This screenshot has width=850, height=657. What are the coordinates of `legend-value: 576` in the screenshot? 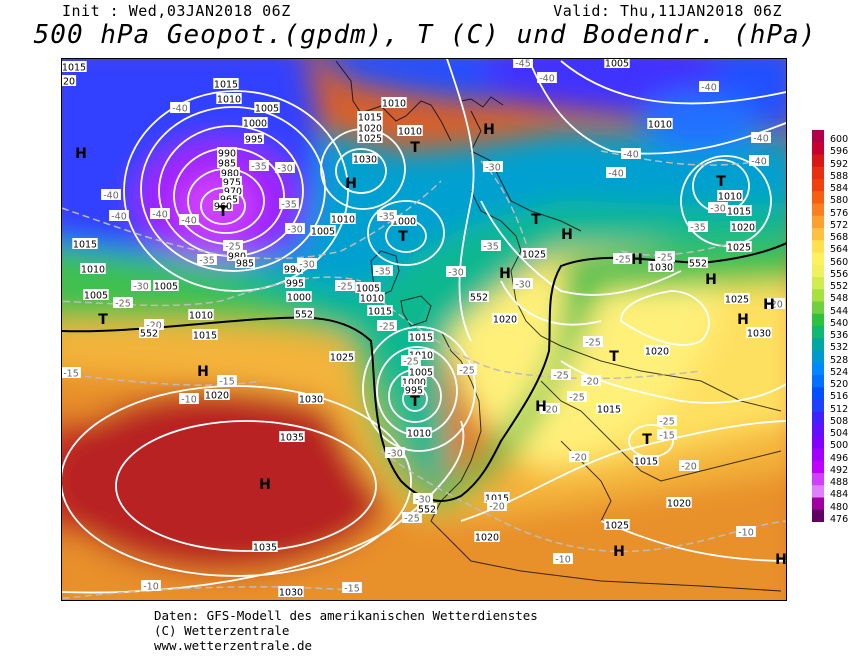 It's located at (839, 213).